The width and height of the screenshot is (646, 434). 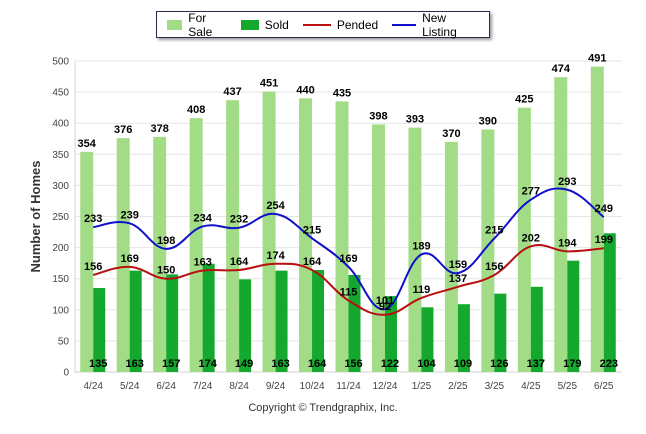 I want to click on y-tick-label-150: 150, so click(x=60, y=279).